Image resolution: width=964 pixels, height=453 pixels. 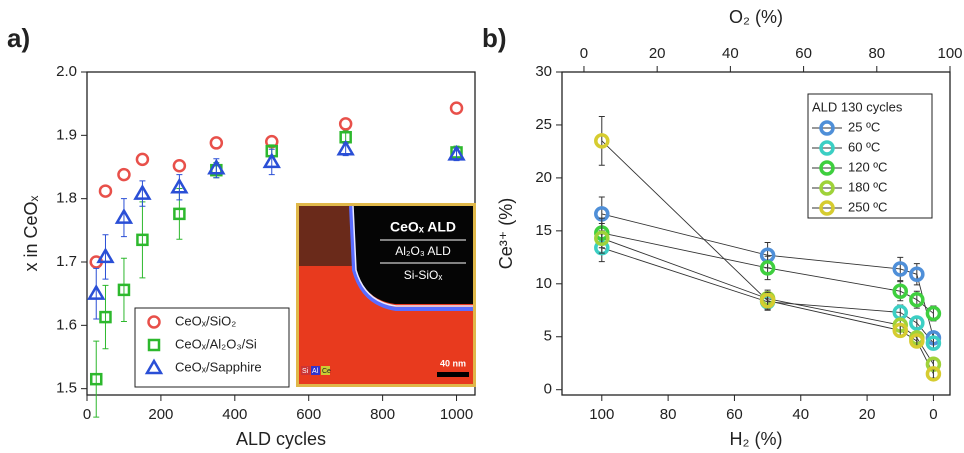 What do you see at coordinates (31, 233) in the screenshot?
I see `y-axis-title: x in CeOₓ` at bounding box center [31, 233].